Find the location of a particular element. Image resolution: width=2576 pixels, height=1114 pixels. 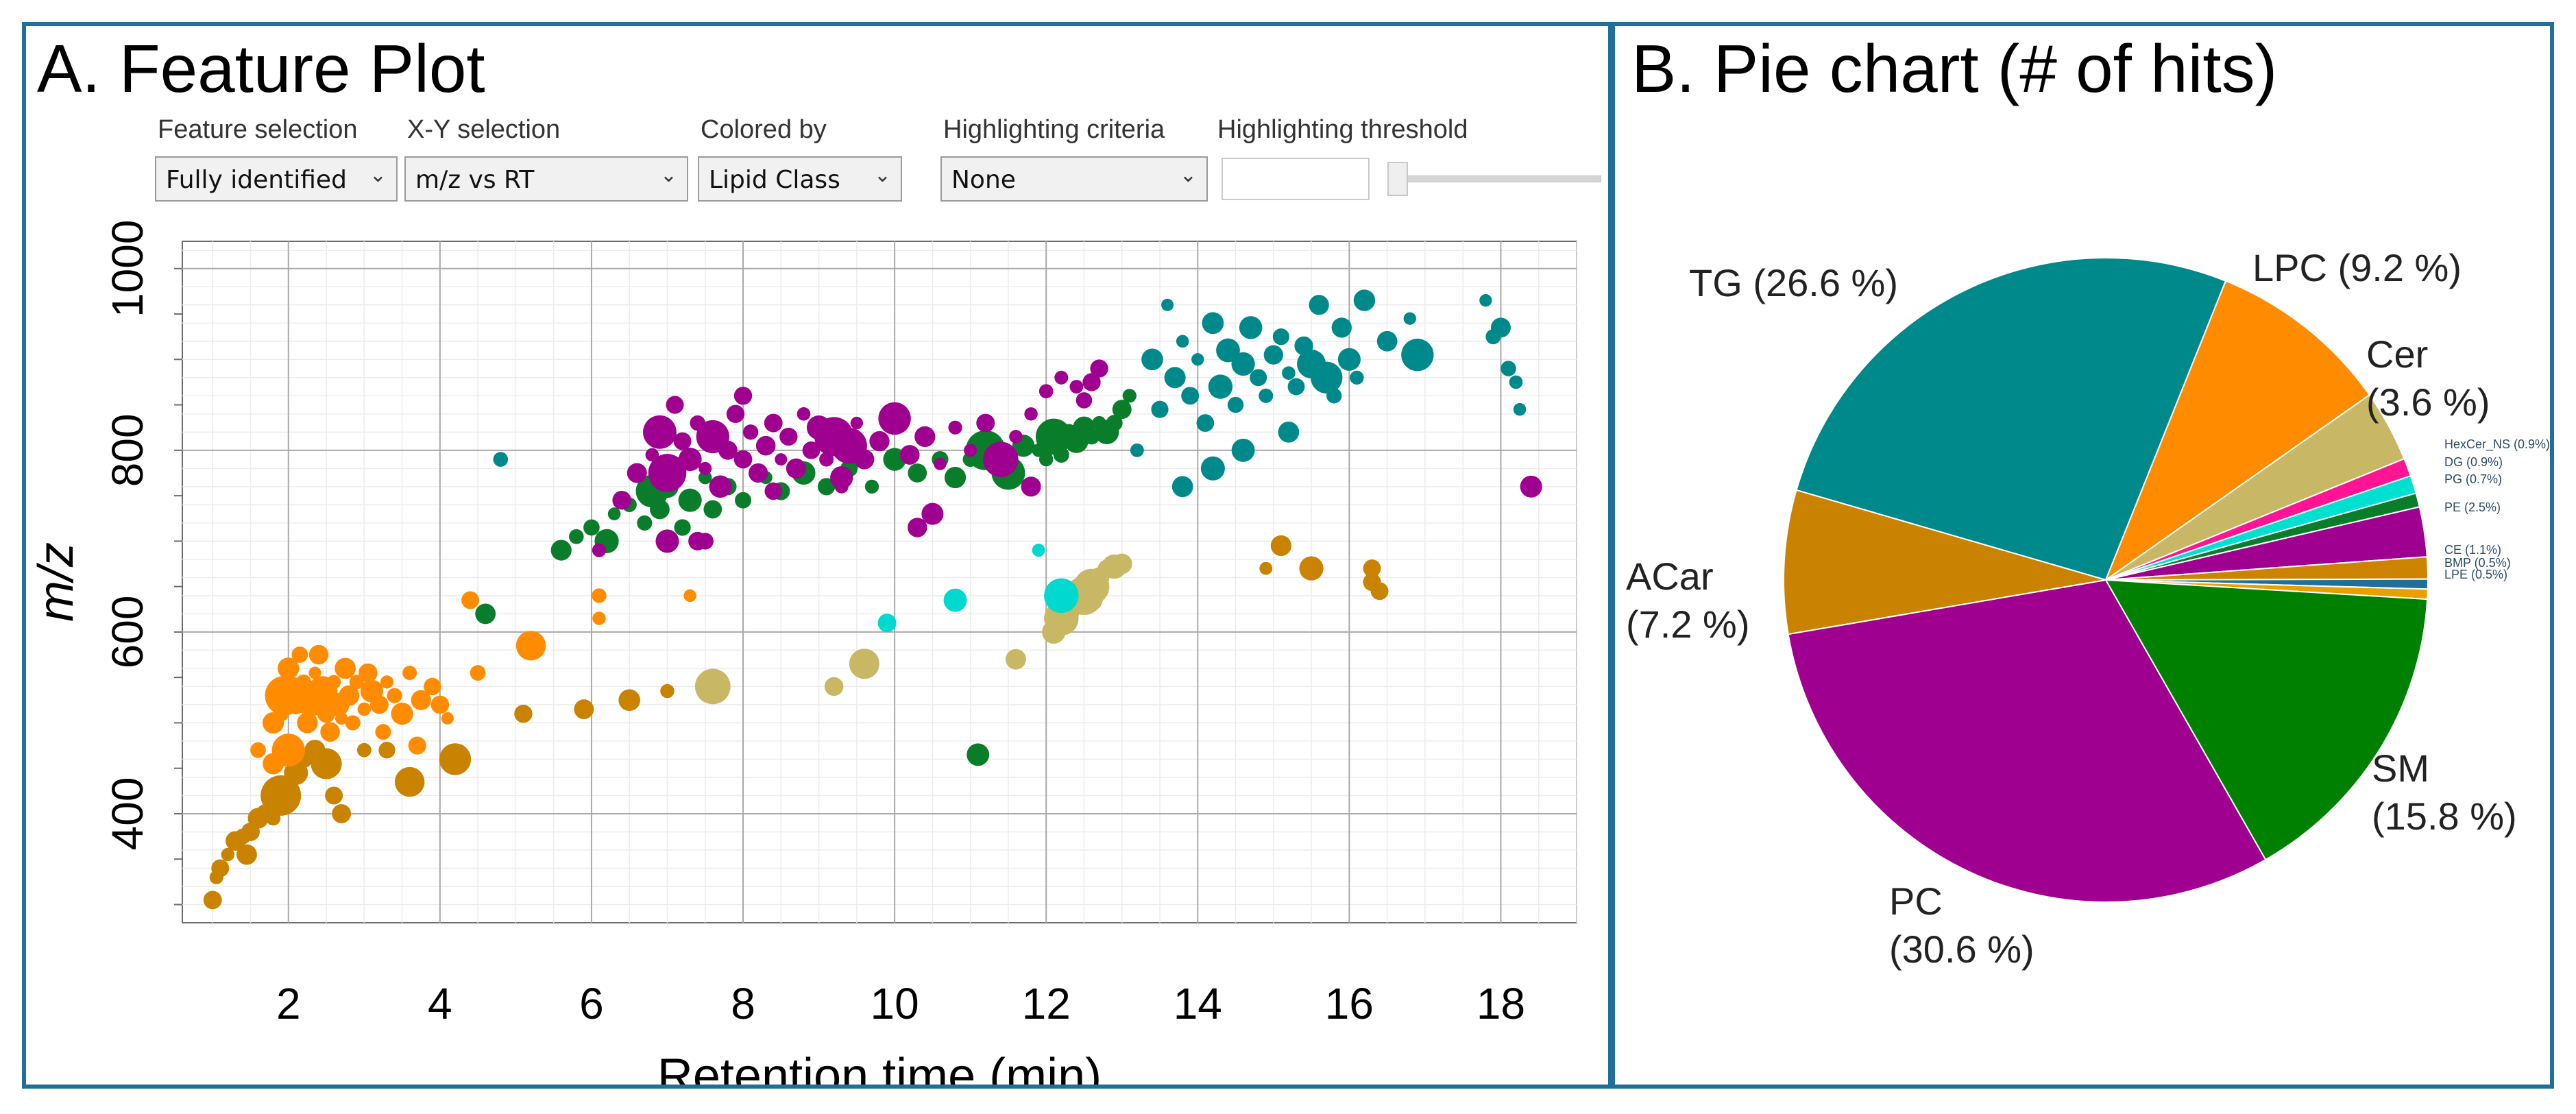

xy-selection-dropdown: m/z vs RT ⌄ is located at coordinates (546, 179).